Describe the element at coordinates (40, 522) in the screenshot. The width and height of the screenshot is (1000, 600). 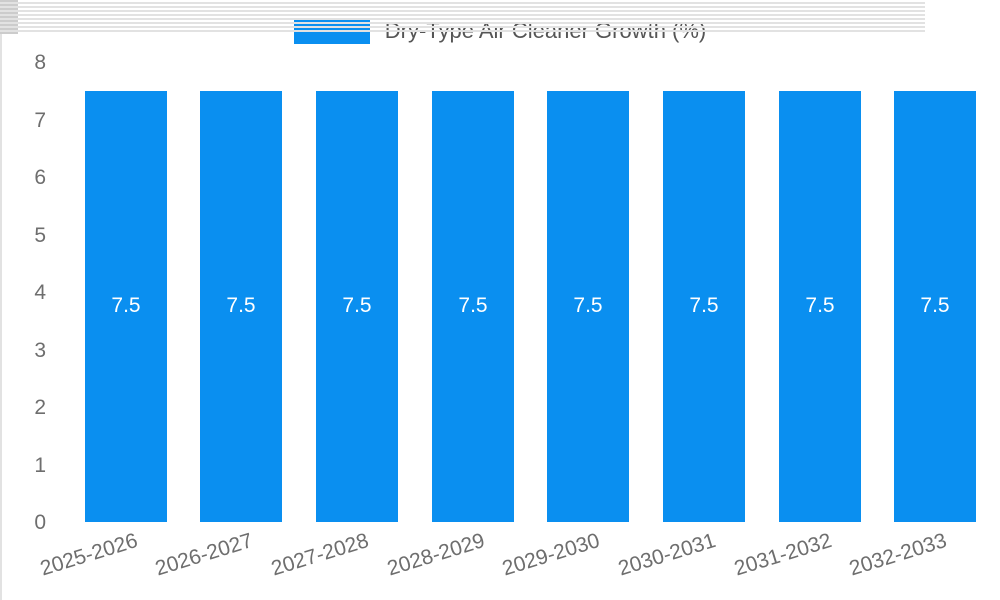
I see `y-axis-tick-label: 0` at that location.